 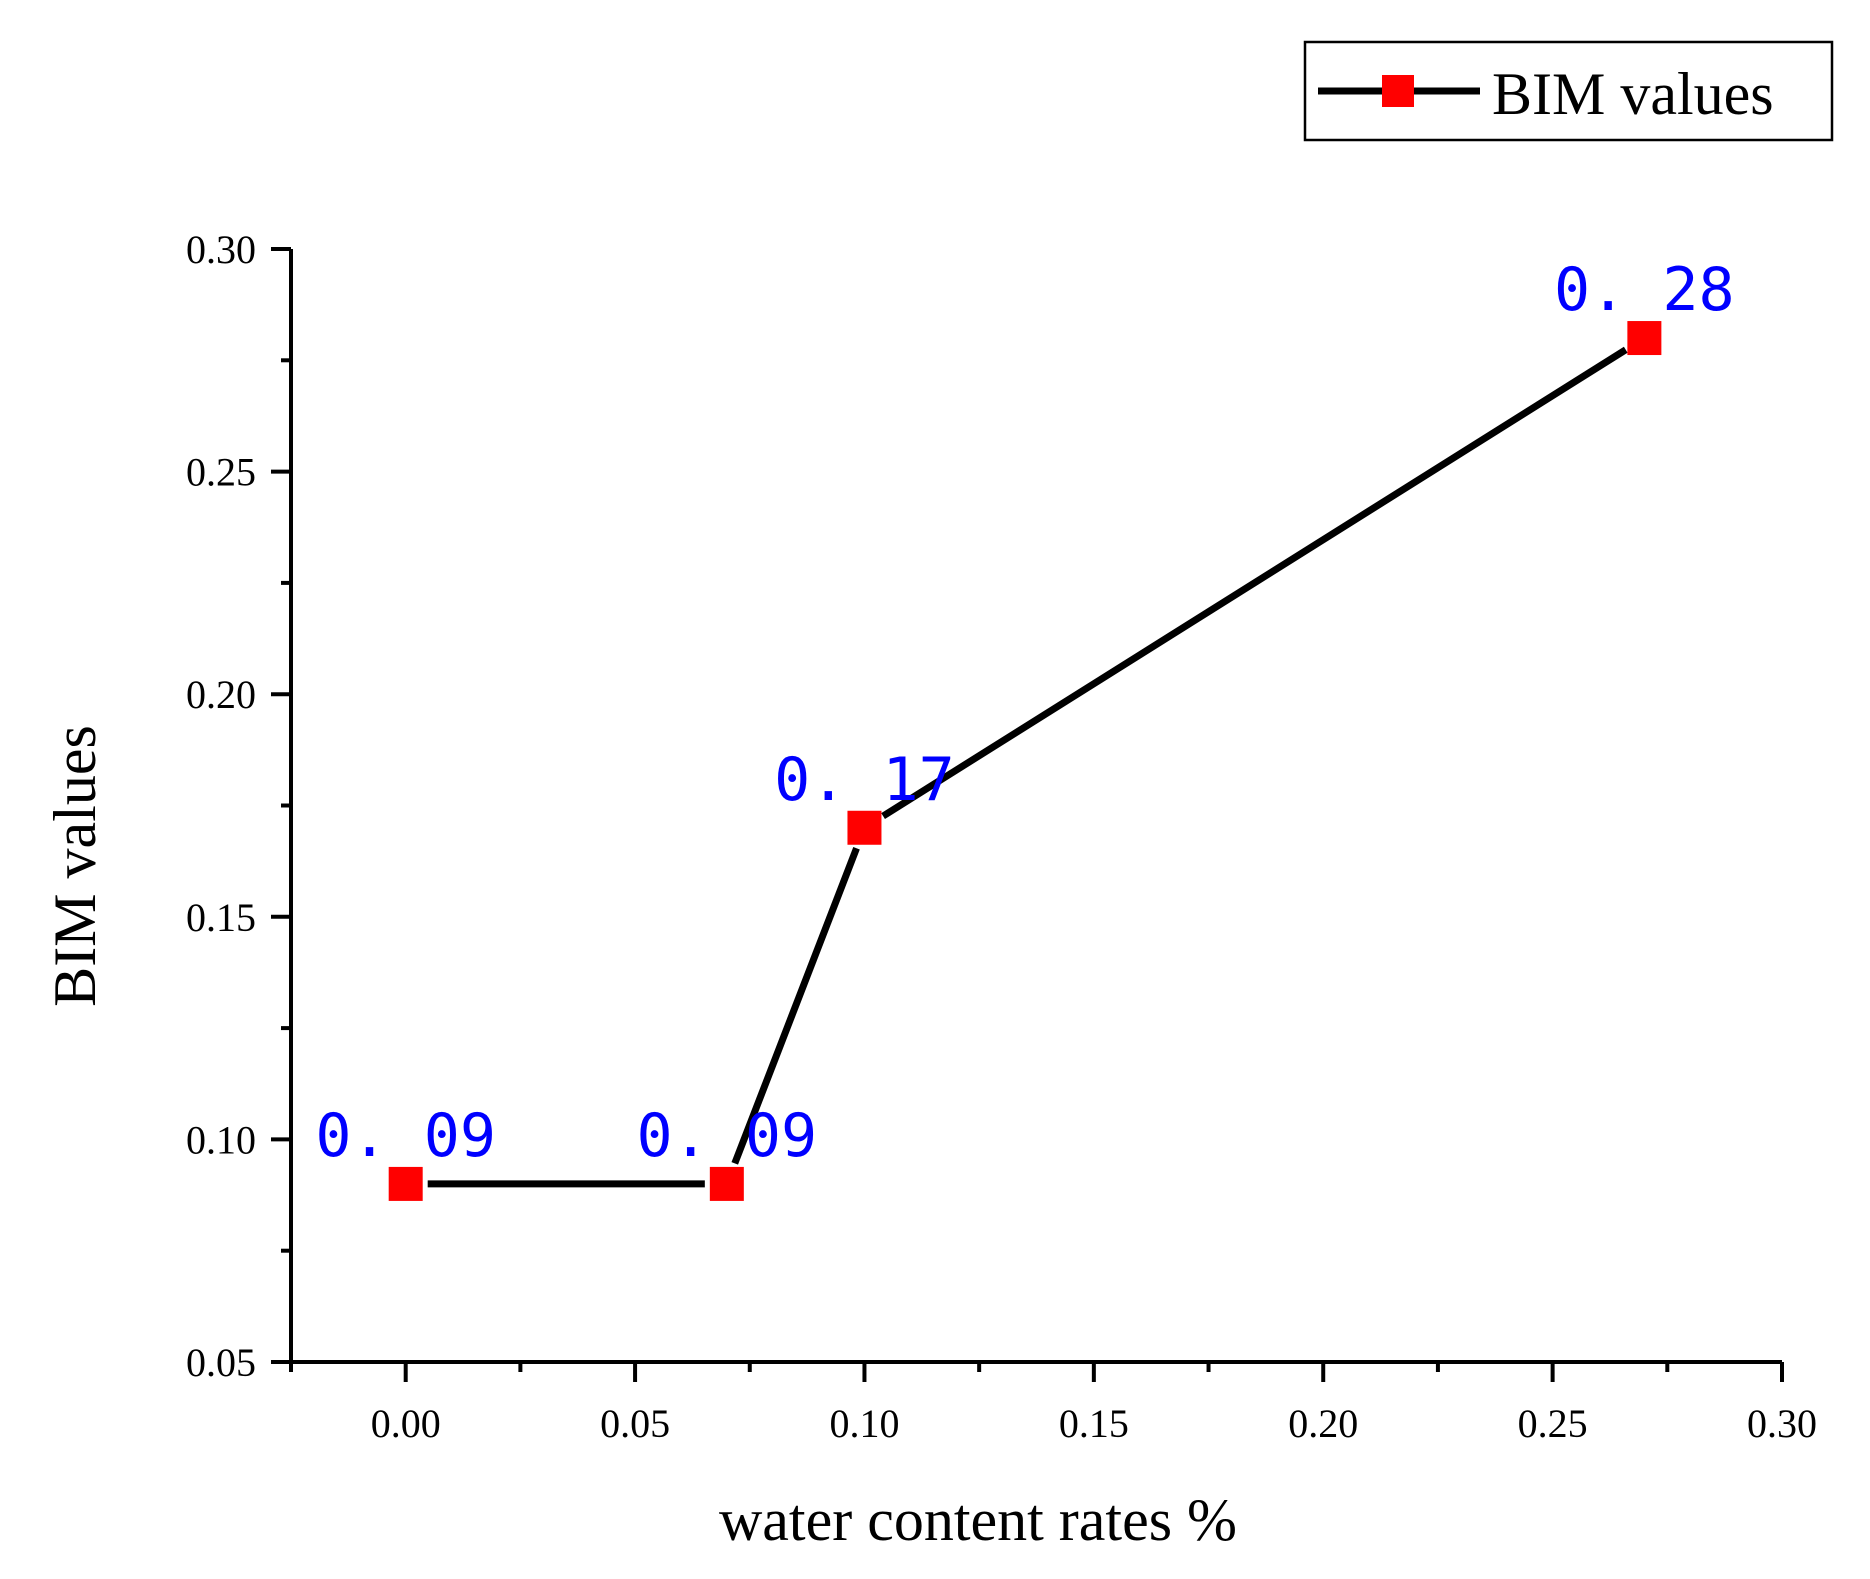 What do you see at coordinates (1633, 94) in the screenshot?
I see `legend-label: BIM values` at bounding box center [1633, 94].